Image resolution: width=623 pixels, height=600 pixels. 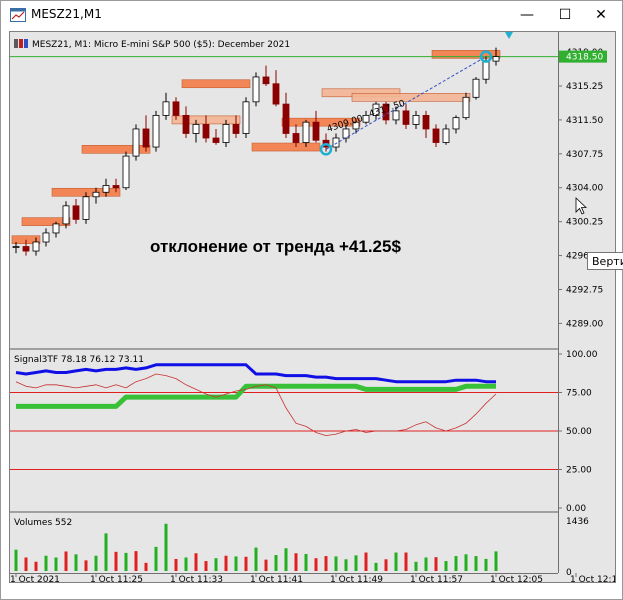 What do you see at coordinates (326, 149) in the screenshot?
I see `trend-start-marker` at bounding box center [326, 149].